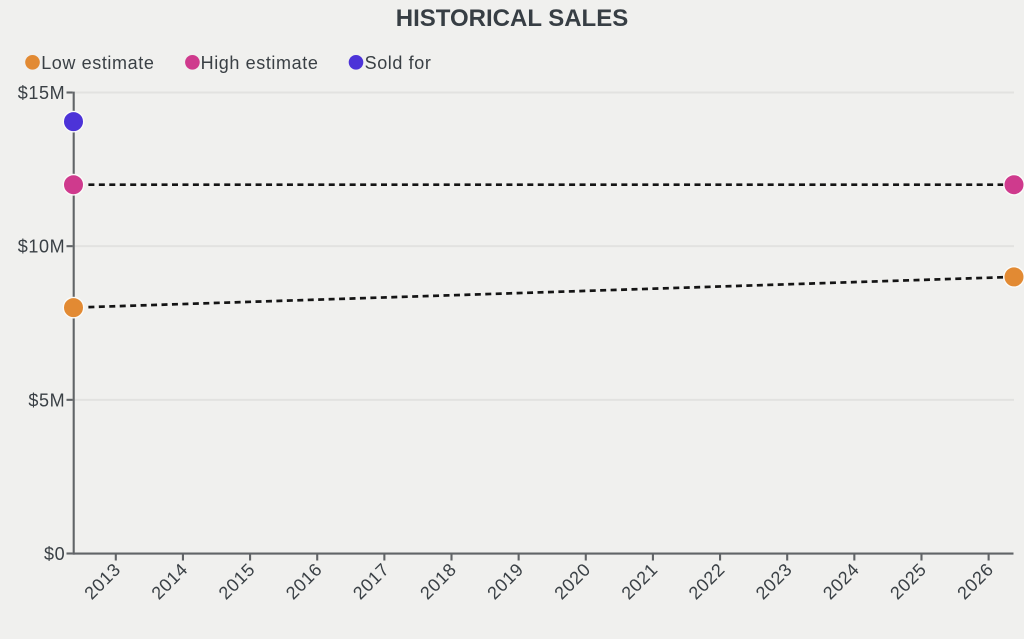  I want to click on svg-text: $10M, so click(41, 247).